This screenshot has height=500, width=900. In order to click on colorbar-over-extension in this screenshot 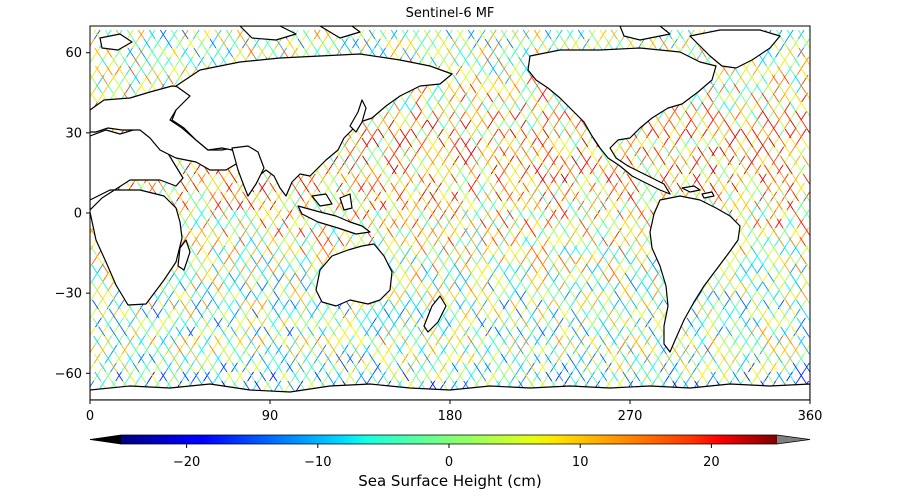, I will do `click(793, 439)`.